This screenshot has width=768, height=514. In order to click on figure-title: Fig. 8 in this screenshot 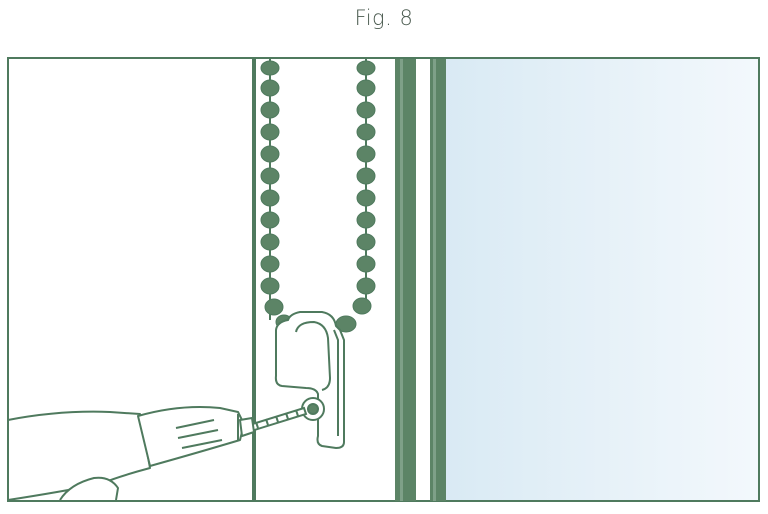, I will do `click(384, 18)`.